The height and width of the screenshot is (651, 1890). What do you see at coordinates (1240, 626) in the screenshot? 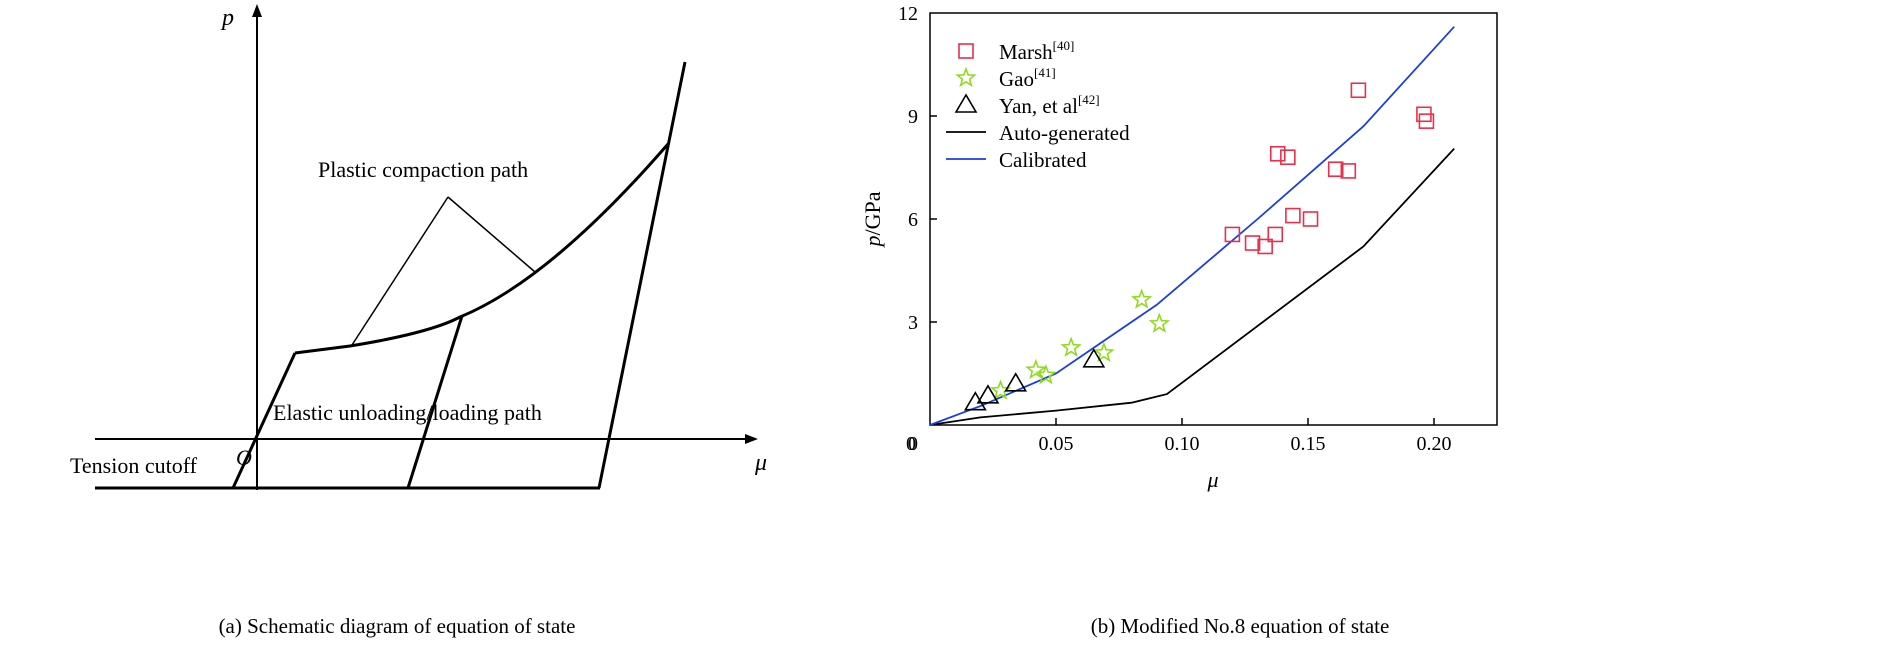
I see `caption-right: (b) Modified No.8 equation of state` at bounding box center [1240, 626].